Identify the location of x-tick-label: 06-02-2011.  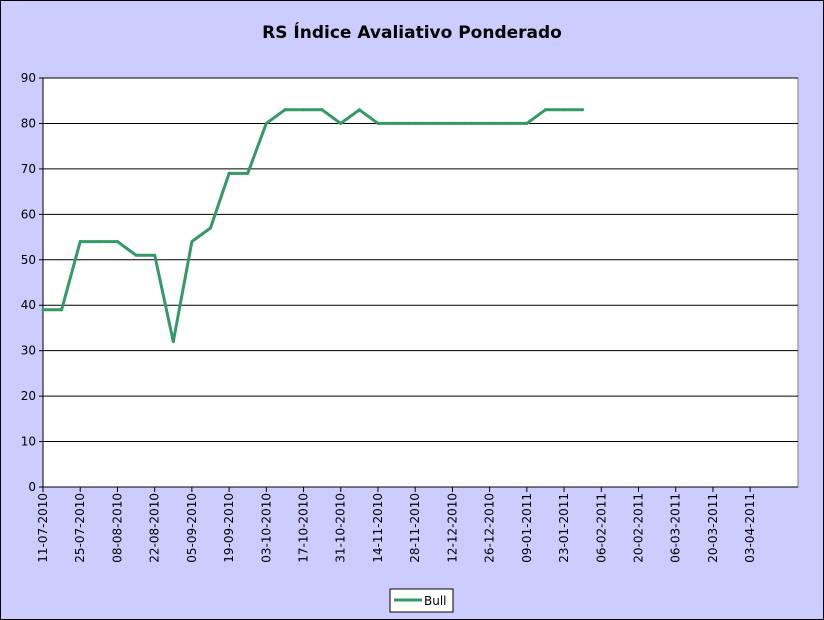
(601, 528).